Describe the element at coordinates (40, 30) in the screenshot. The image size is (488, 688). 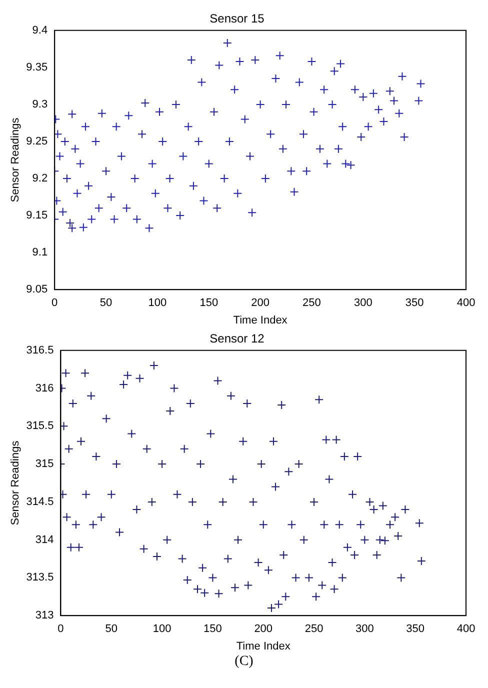
I see `y-tick-label: 9.4` at that location.